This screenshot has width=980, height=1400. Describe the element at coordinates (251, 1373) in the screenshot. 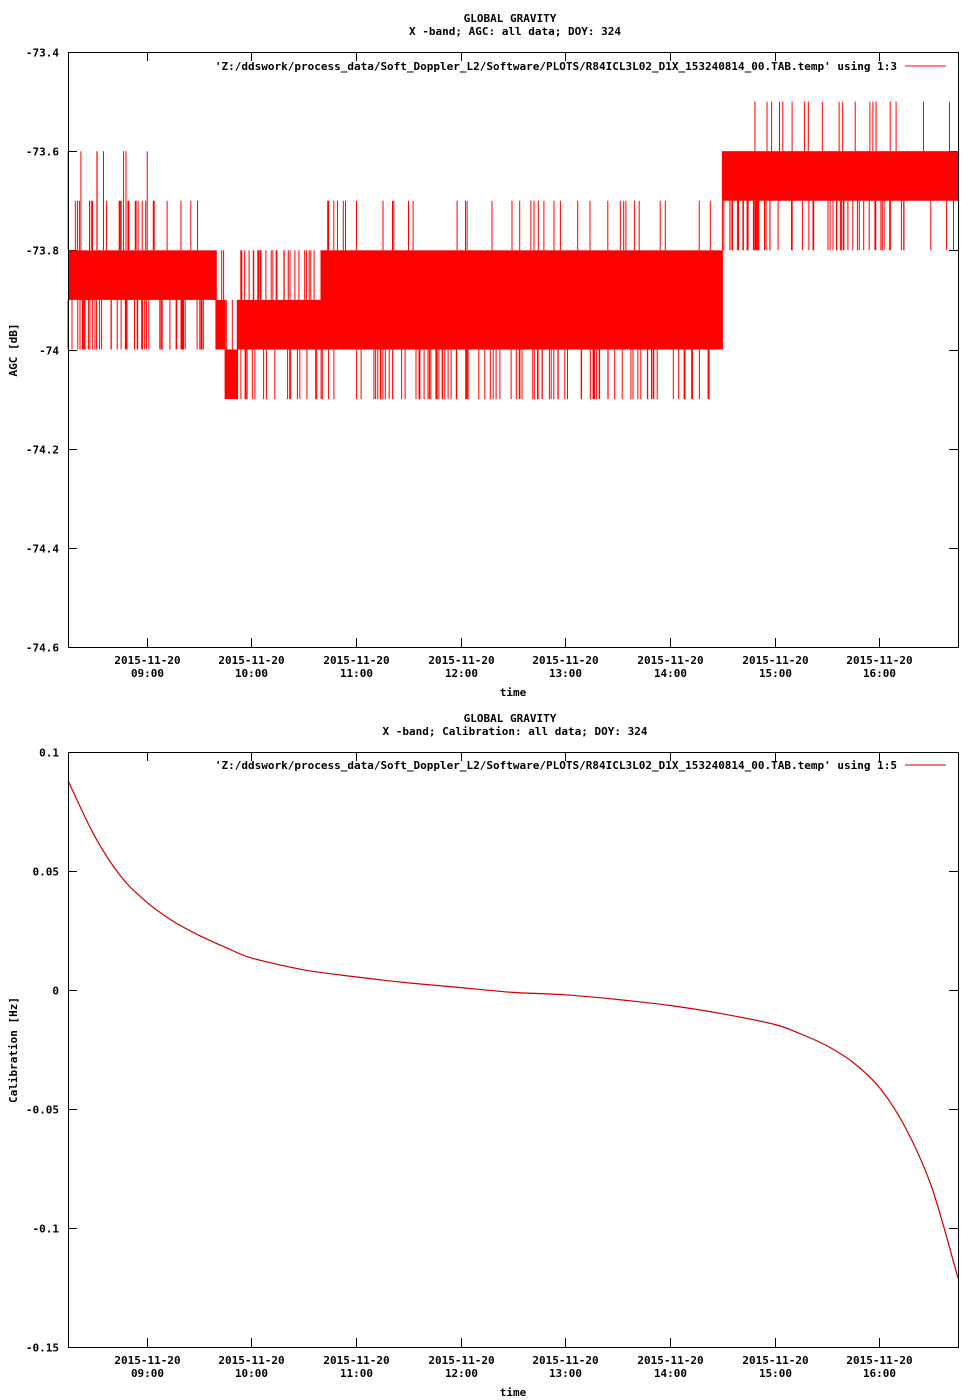

I see `calibration-x-tick-time: 10:00` at that location.